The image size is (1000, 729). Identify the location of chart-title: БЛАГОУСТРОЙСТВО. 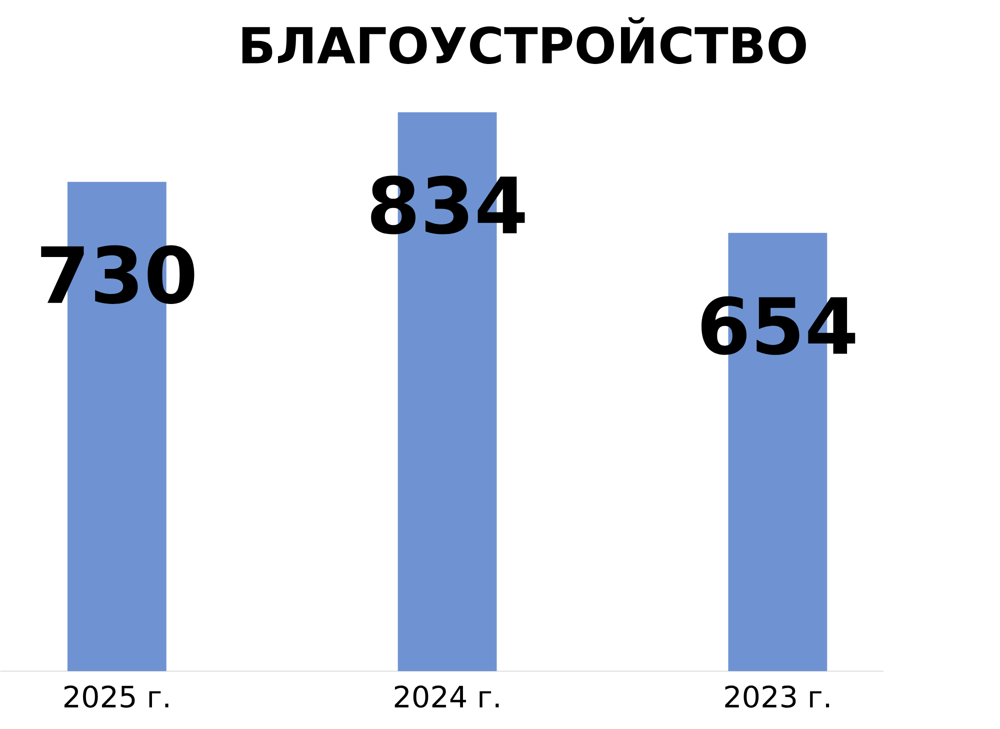
(524, 40).